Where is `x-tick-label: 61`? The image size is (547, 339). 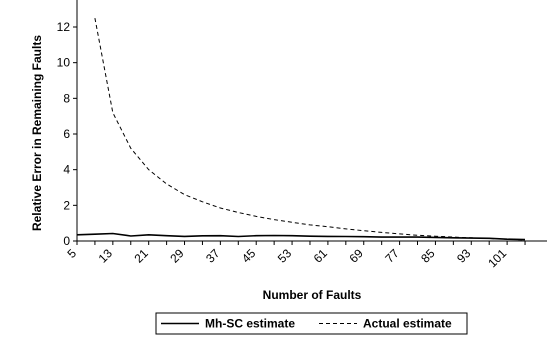
x-tick-label: 61 is located at coordinates (321, 256).